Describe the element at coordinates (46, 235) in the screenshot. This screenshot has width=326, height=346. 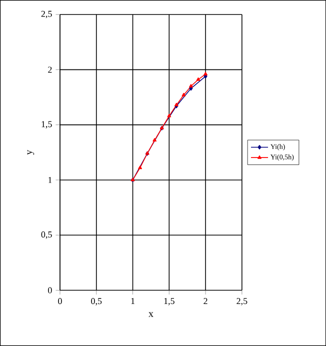
I see `y-tick-label: 0,5` at that location.